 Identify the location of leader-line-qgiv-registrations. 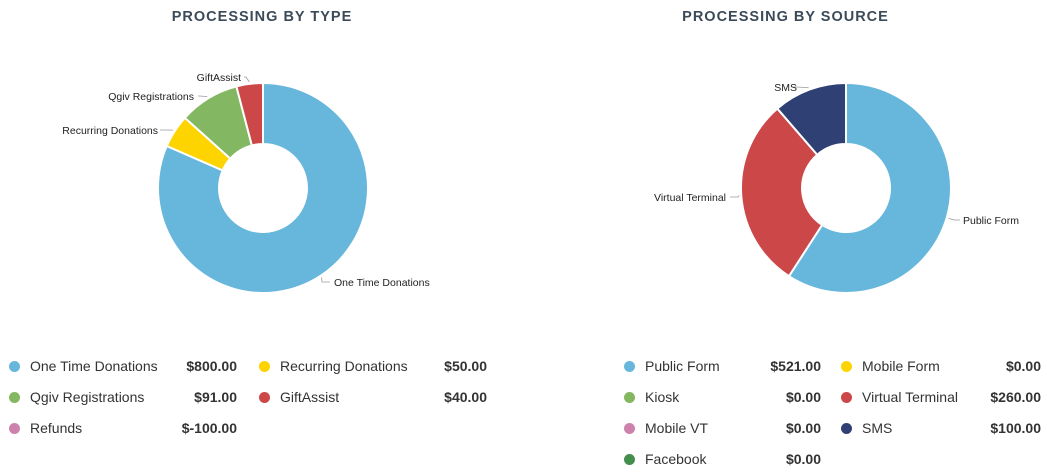
(203, 96).